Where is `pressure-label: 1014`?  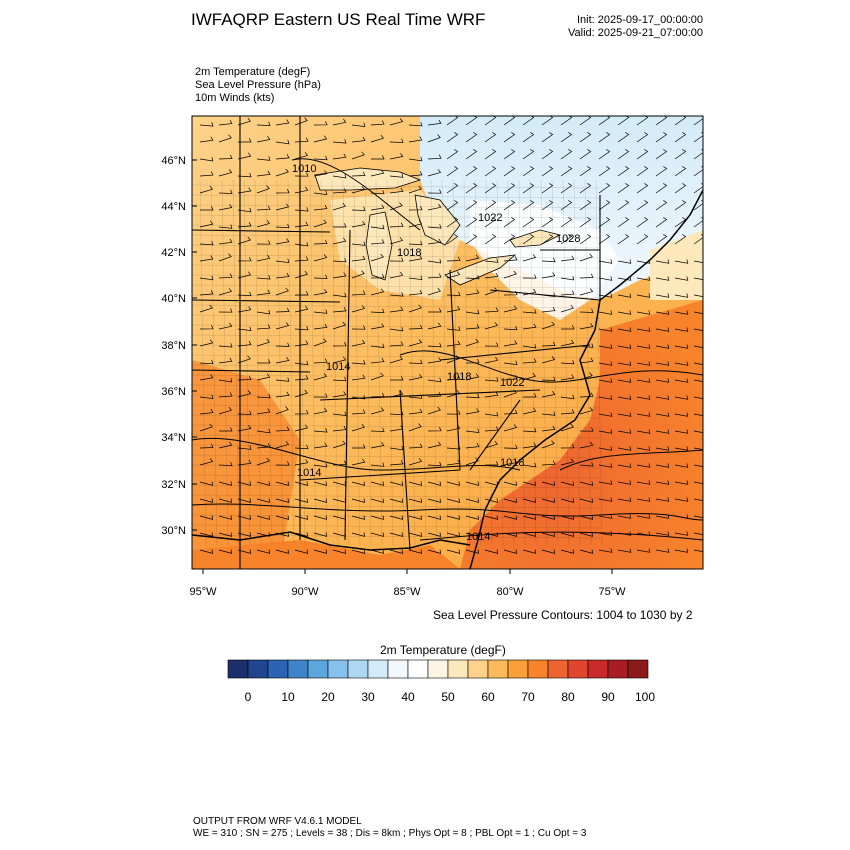
pressure-label: 1014 is located at coordinates (338, 367).